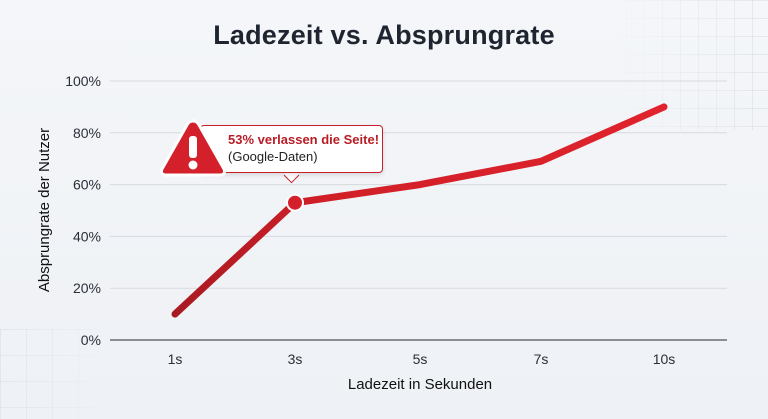 This screenshot has width=768, height=419. Describe the element at coordinates (55, 374) in the screenshot. I see `background-grid-decoration-bottom` at that location.